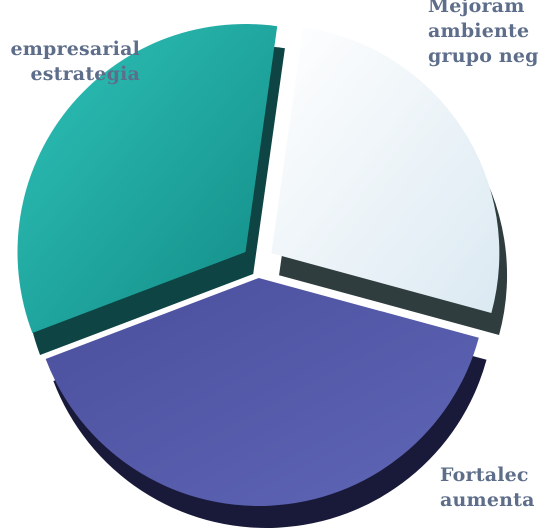 The width and height of the screenshot is (543, 531). I want to click on slice-label-fortalec: Fortalec aumenta, so click(487, 488).